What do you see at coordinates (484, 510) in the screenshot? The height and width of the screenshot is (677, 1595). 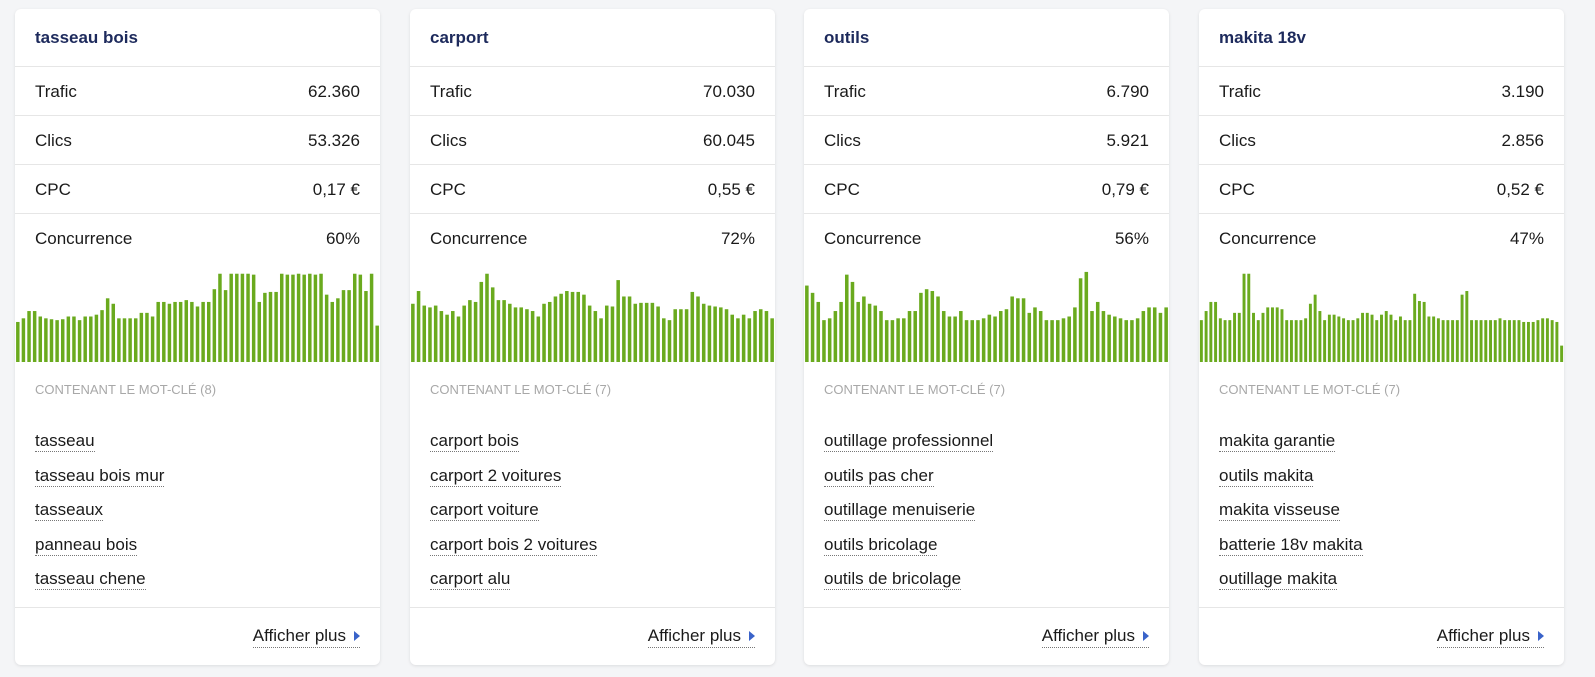 I see `keyword-link: carport voiture` at bounding box center [484, 510].